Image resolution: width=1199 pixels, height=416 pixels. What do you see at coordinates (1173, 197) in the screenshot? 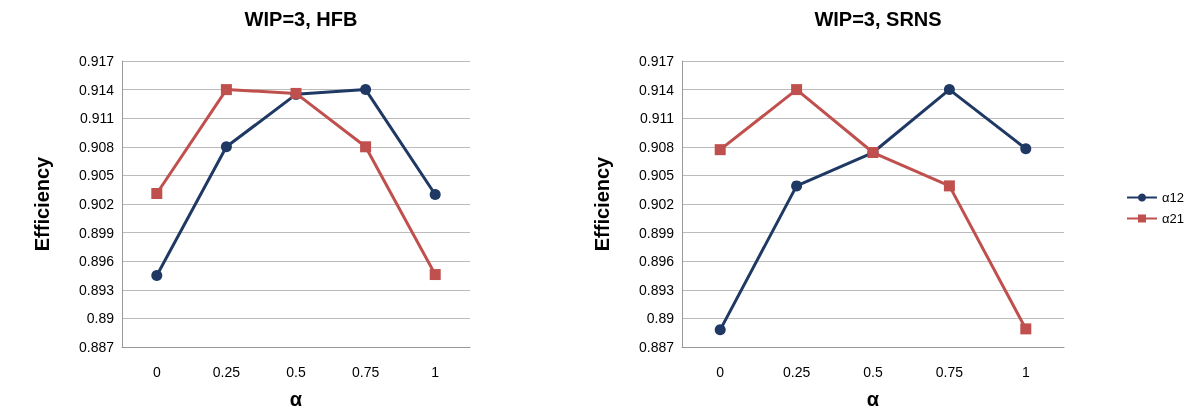
I see `legend-label: α12` at bounding box center [1173, 197].